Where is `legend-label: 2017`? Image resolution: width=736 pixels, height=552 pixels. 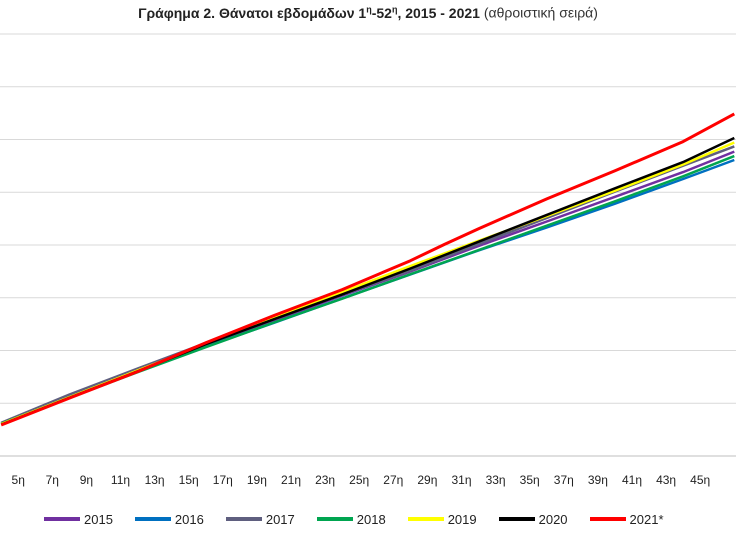 legend-label: 2017 is located at coordinates (280, 519).